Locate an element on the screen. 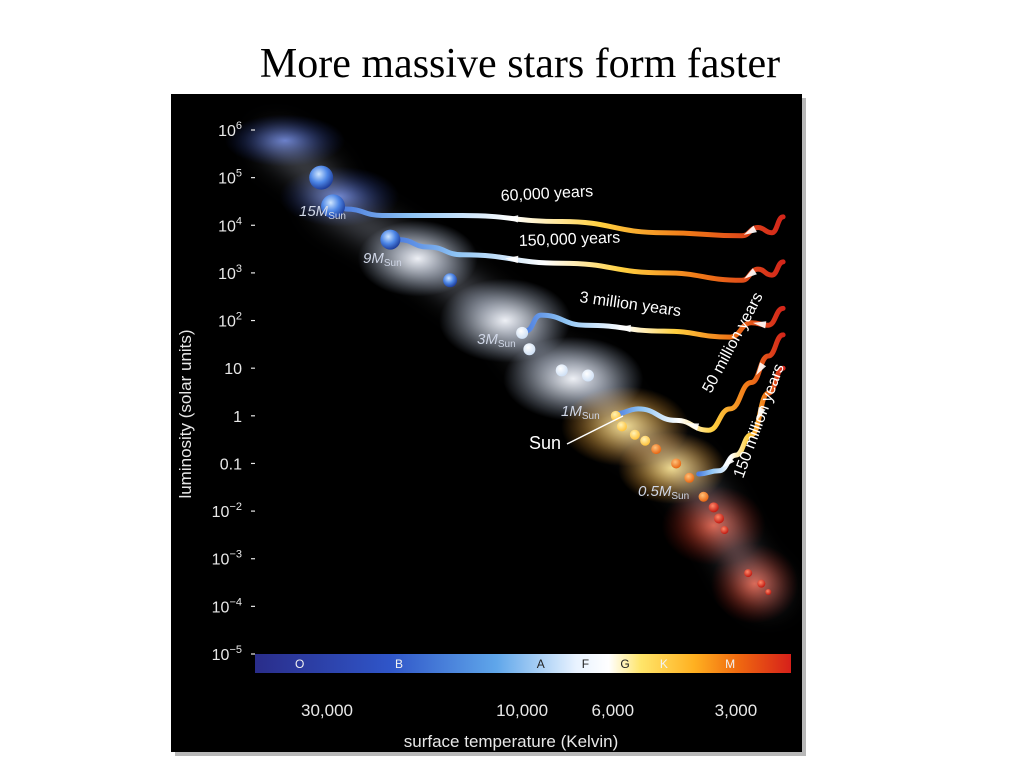  track-time-label: 150,000 years is located at coordinates (570, 239).